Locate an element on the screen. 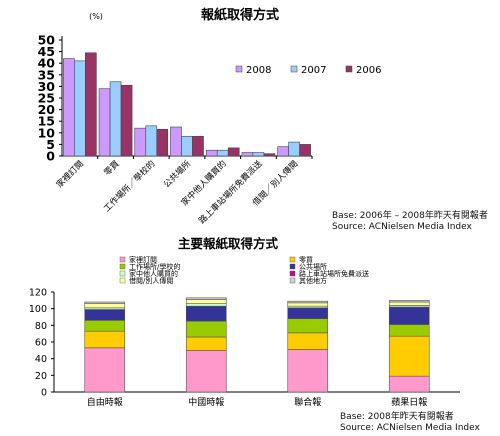 The width and height of the screenshot is (500, 436). bottom-chart-y-tick-label: 80 is located at coordinates (41, 326).